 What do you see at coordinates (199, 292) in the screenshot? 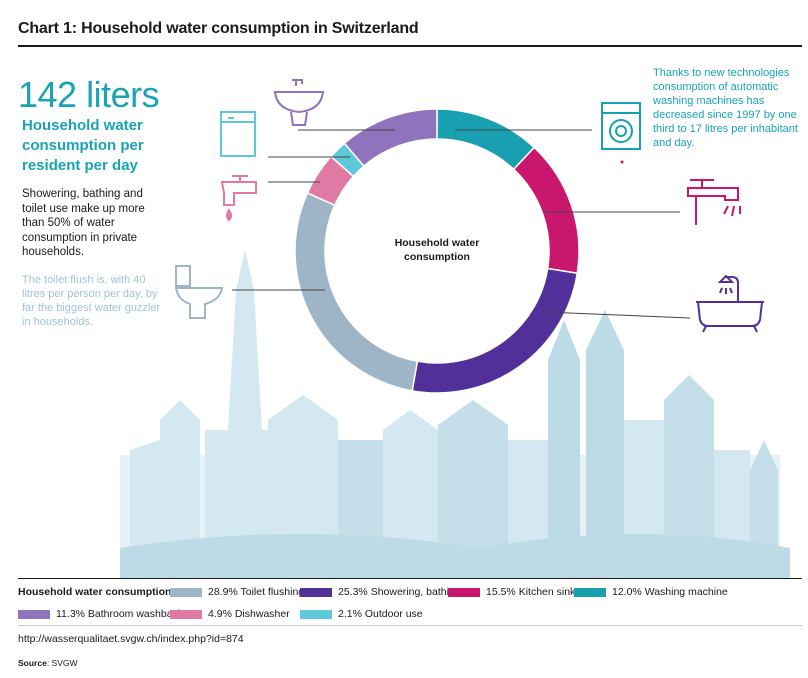
I see `toilet-icon` at bounding box center [199, 292].